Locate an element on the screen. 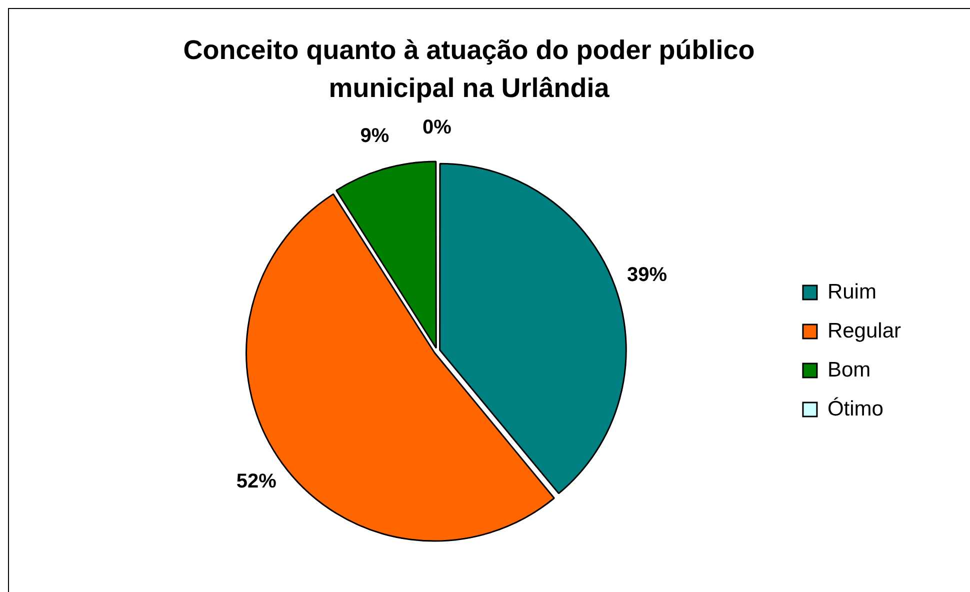 This screenshot has height=592, width=970. legend-label: Ruim is located at coordinates (851, 292).